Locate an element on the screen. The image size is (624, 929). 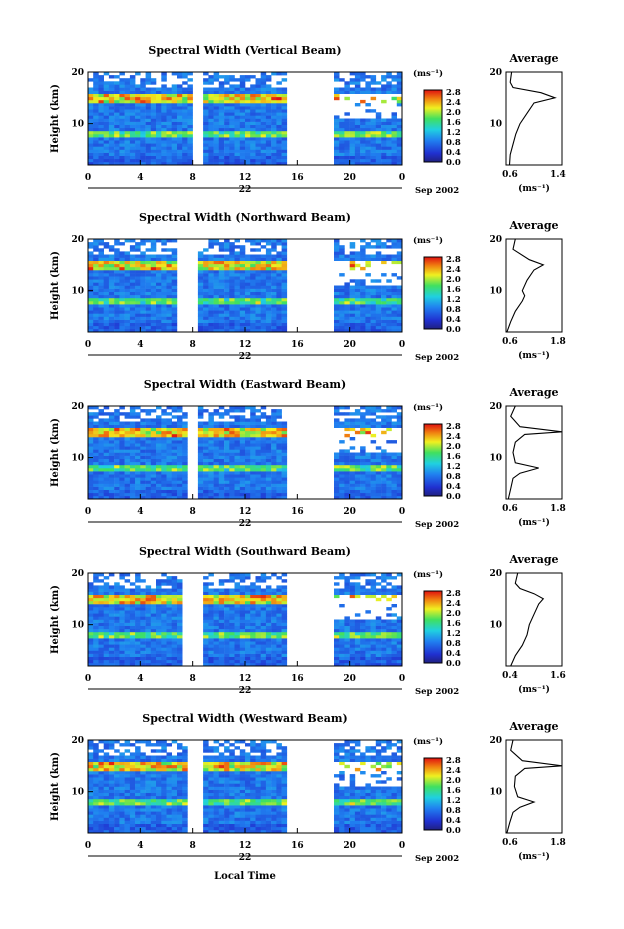
average-title: Average is located at coordinates (533, 58).